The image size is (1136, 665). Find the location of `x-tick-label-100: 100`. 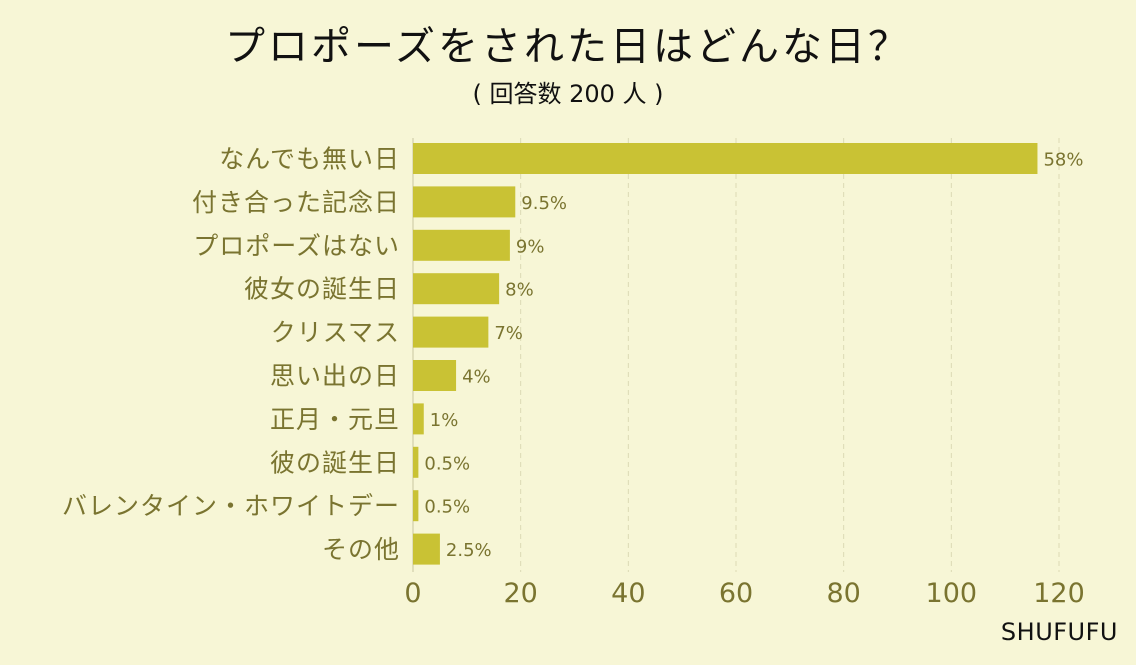

x-tick-label-100: 100 is located at coordinates (952, 593).